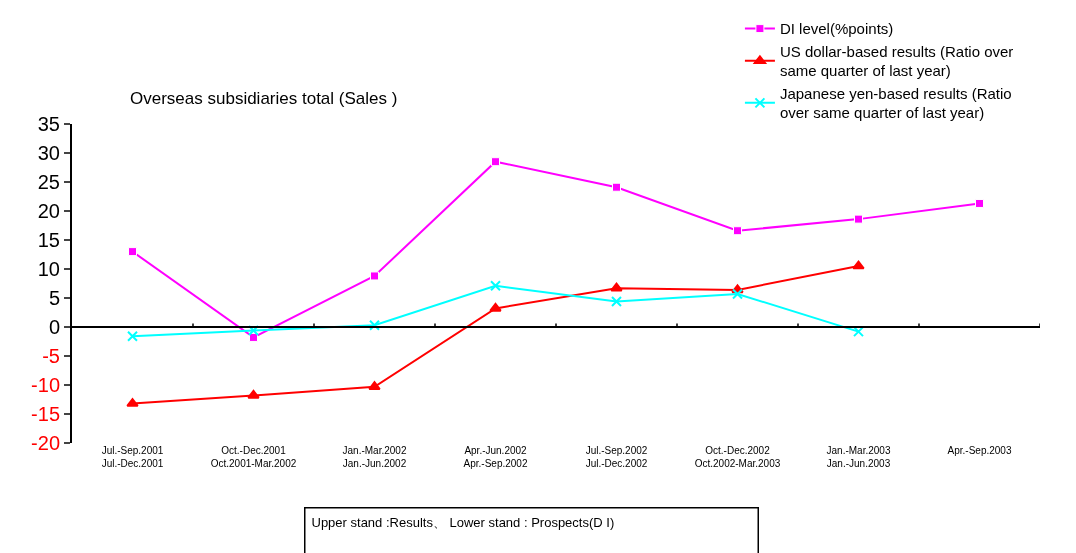  I want to click on y-tick-label: 0, so click(54, 327).